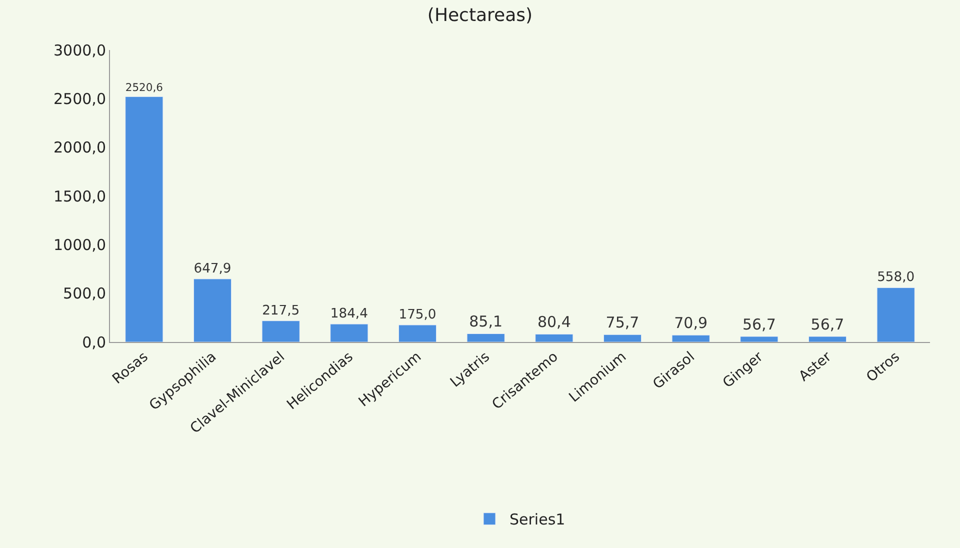  I want to click on data-label: 2520,6, so click(144, 87).